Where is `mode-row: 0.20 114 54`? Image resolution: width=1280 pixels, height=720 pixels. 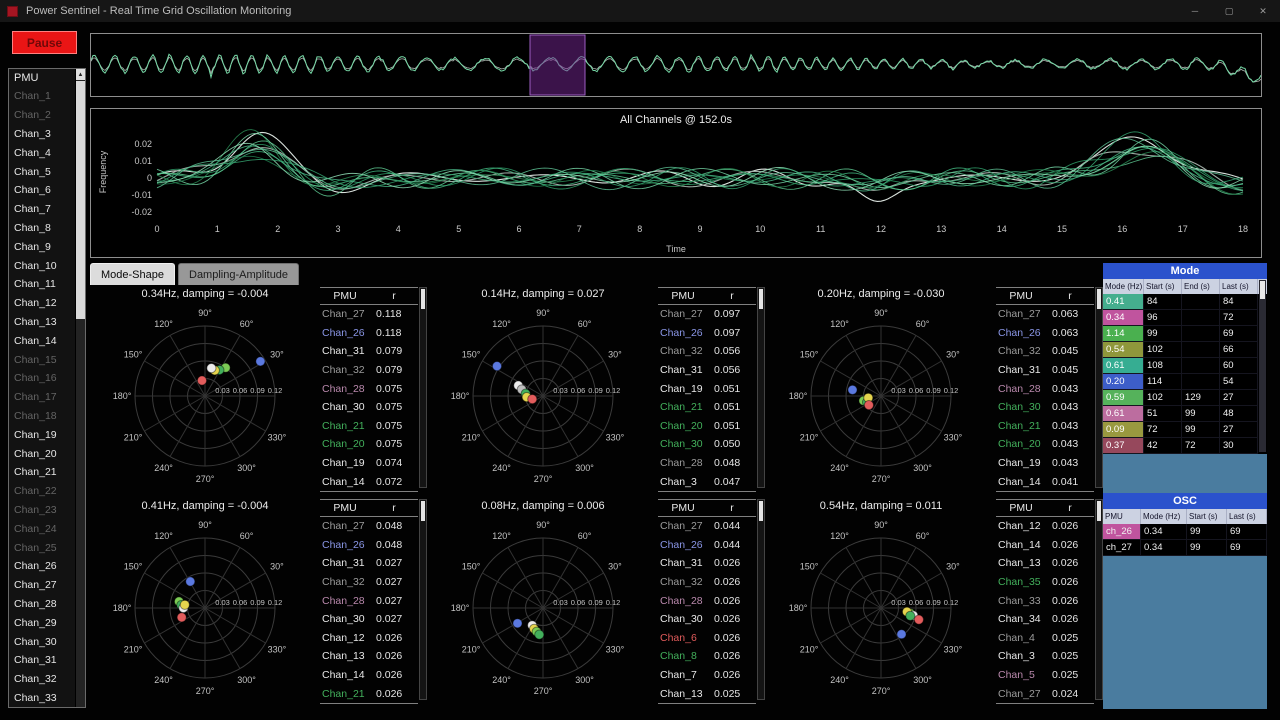 mode-row: 0.20 114 54 is located at coordinates (1185, 382).